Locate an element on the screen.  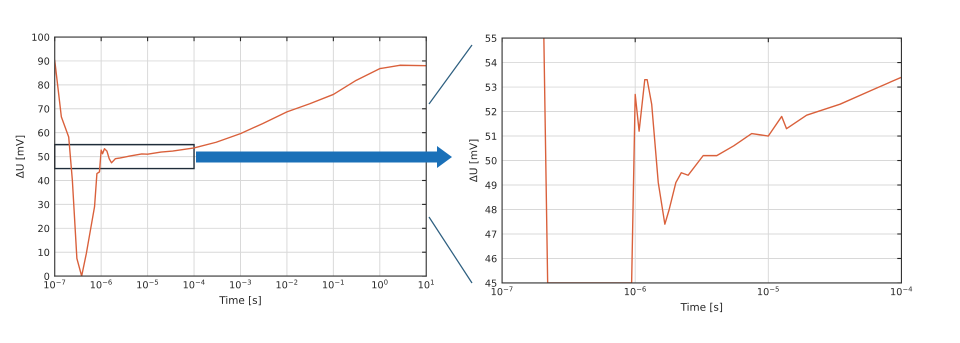
y-tick-label: 48 is located at coordinates (491, 210).